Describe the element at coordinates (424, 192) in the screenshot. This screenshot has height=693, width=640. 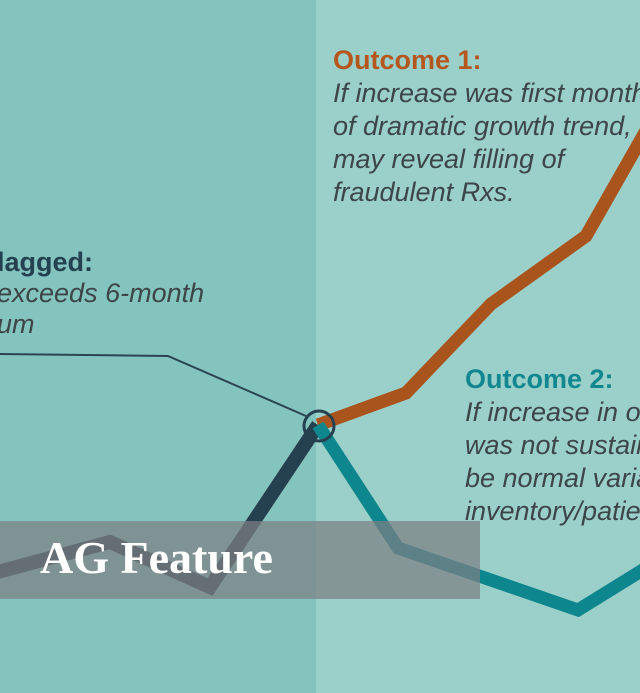
I see `outcome1-line-4: fraudulent Rxs.` at that location.